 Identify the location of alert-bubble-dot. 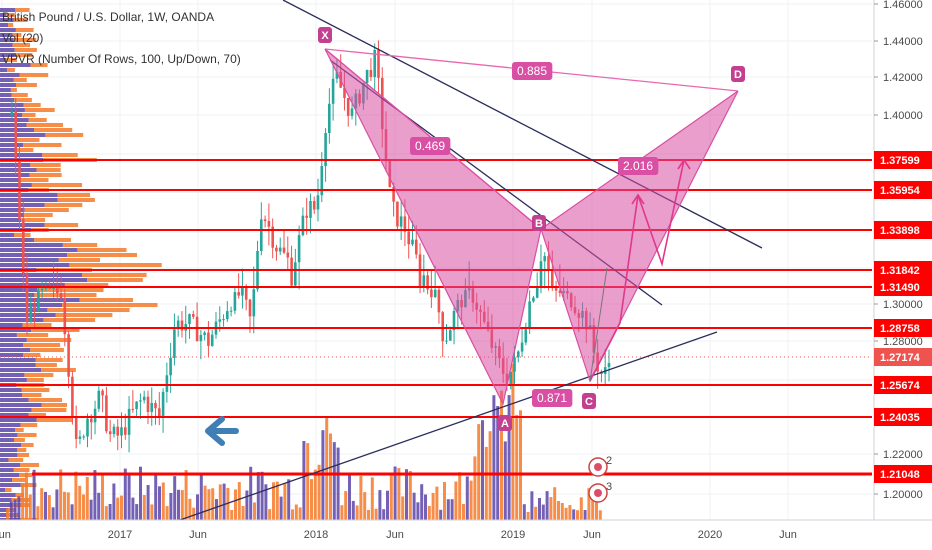
(598, 467).